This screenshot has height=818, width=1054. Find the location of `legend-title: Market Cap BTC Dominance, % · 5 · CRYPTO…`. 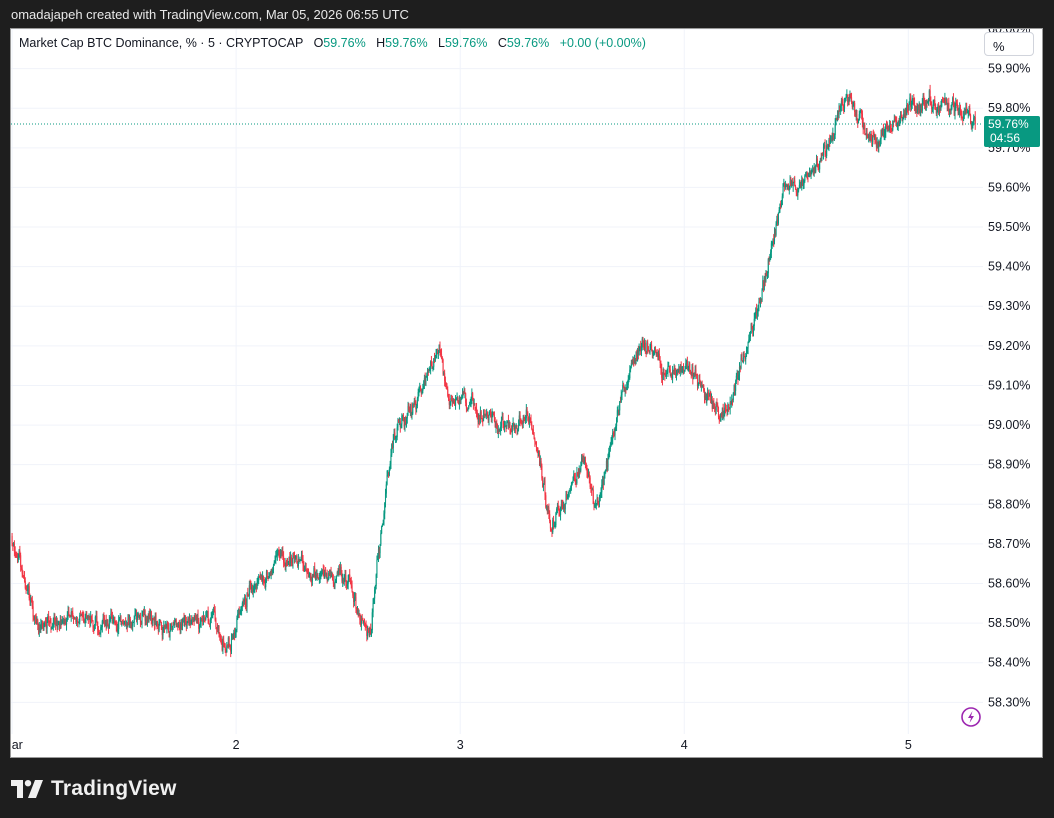

legend-title: Market Cap BTC Dominance, % · 5 · CRYPTO… is located at coordinates (161, 43).